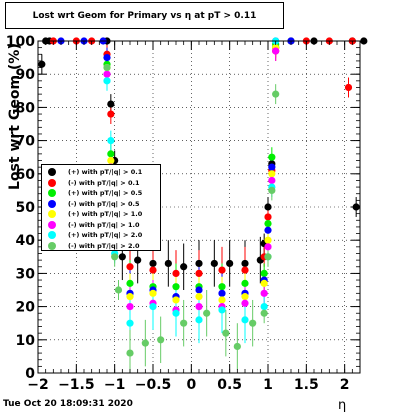 The height and width of the screenshot is (414, 400). What do you see at coordinates (37, 385) in the screenshot?
I see `x-tick-label: −2` at bounding box center [37, 385].